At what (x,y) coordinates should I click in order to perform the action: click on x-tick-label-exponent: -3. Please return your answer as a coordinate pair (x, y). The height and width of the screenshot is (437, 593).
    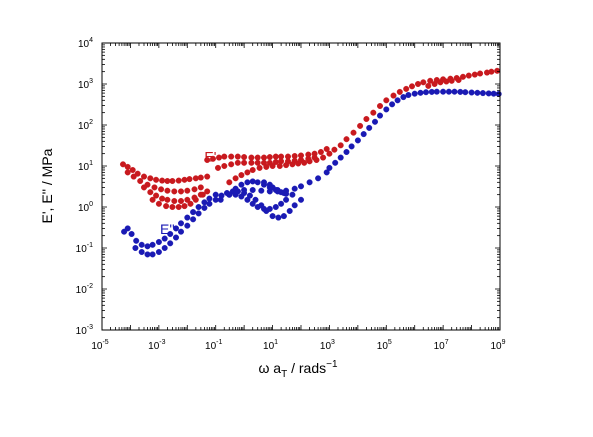
    Looking at the image, I should click on (162, 342).